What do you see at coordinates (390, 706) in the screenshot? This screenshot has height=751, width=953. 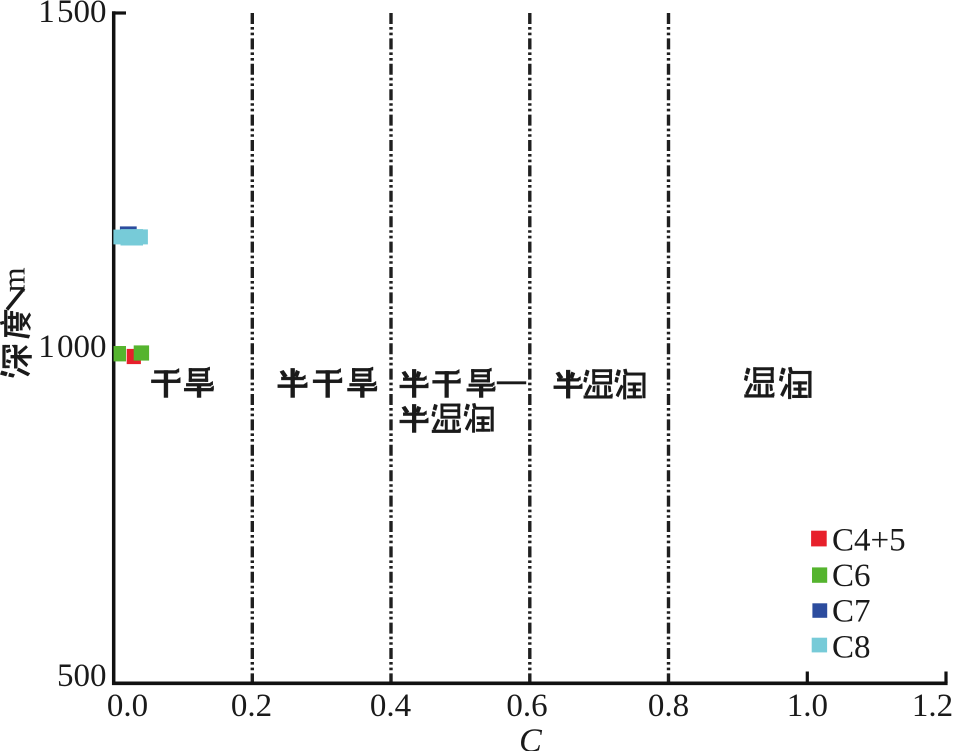 I see `svg-text: 0.4` at bounding box center [390, 706].